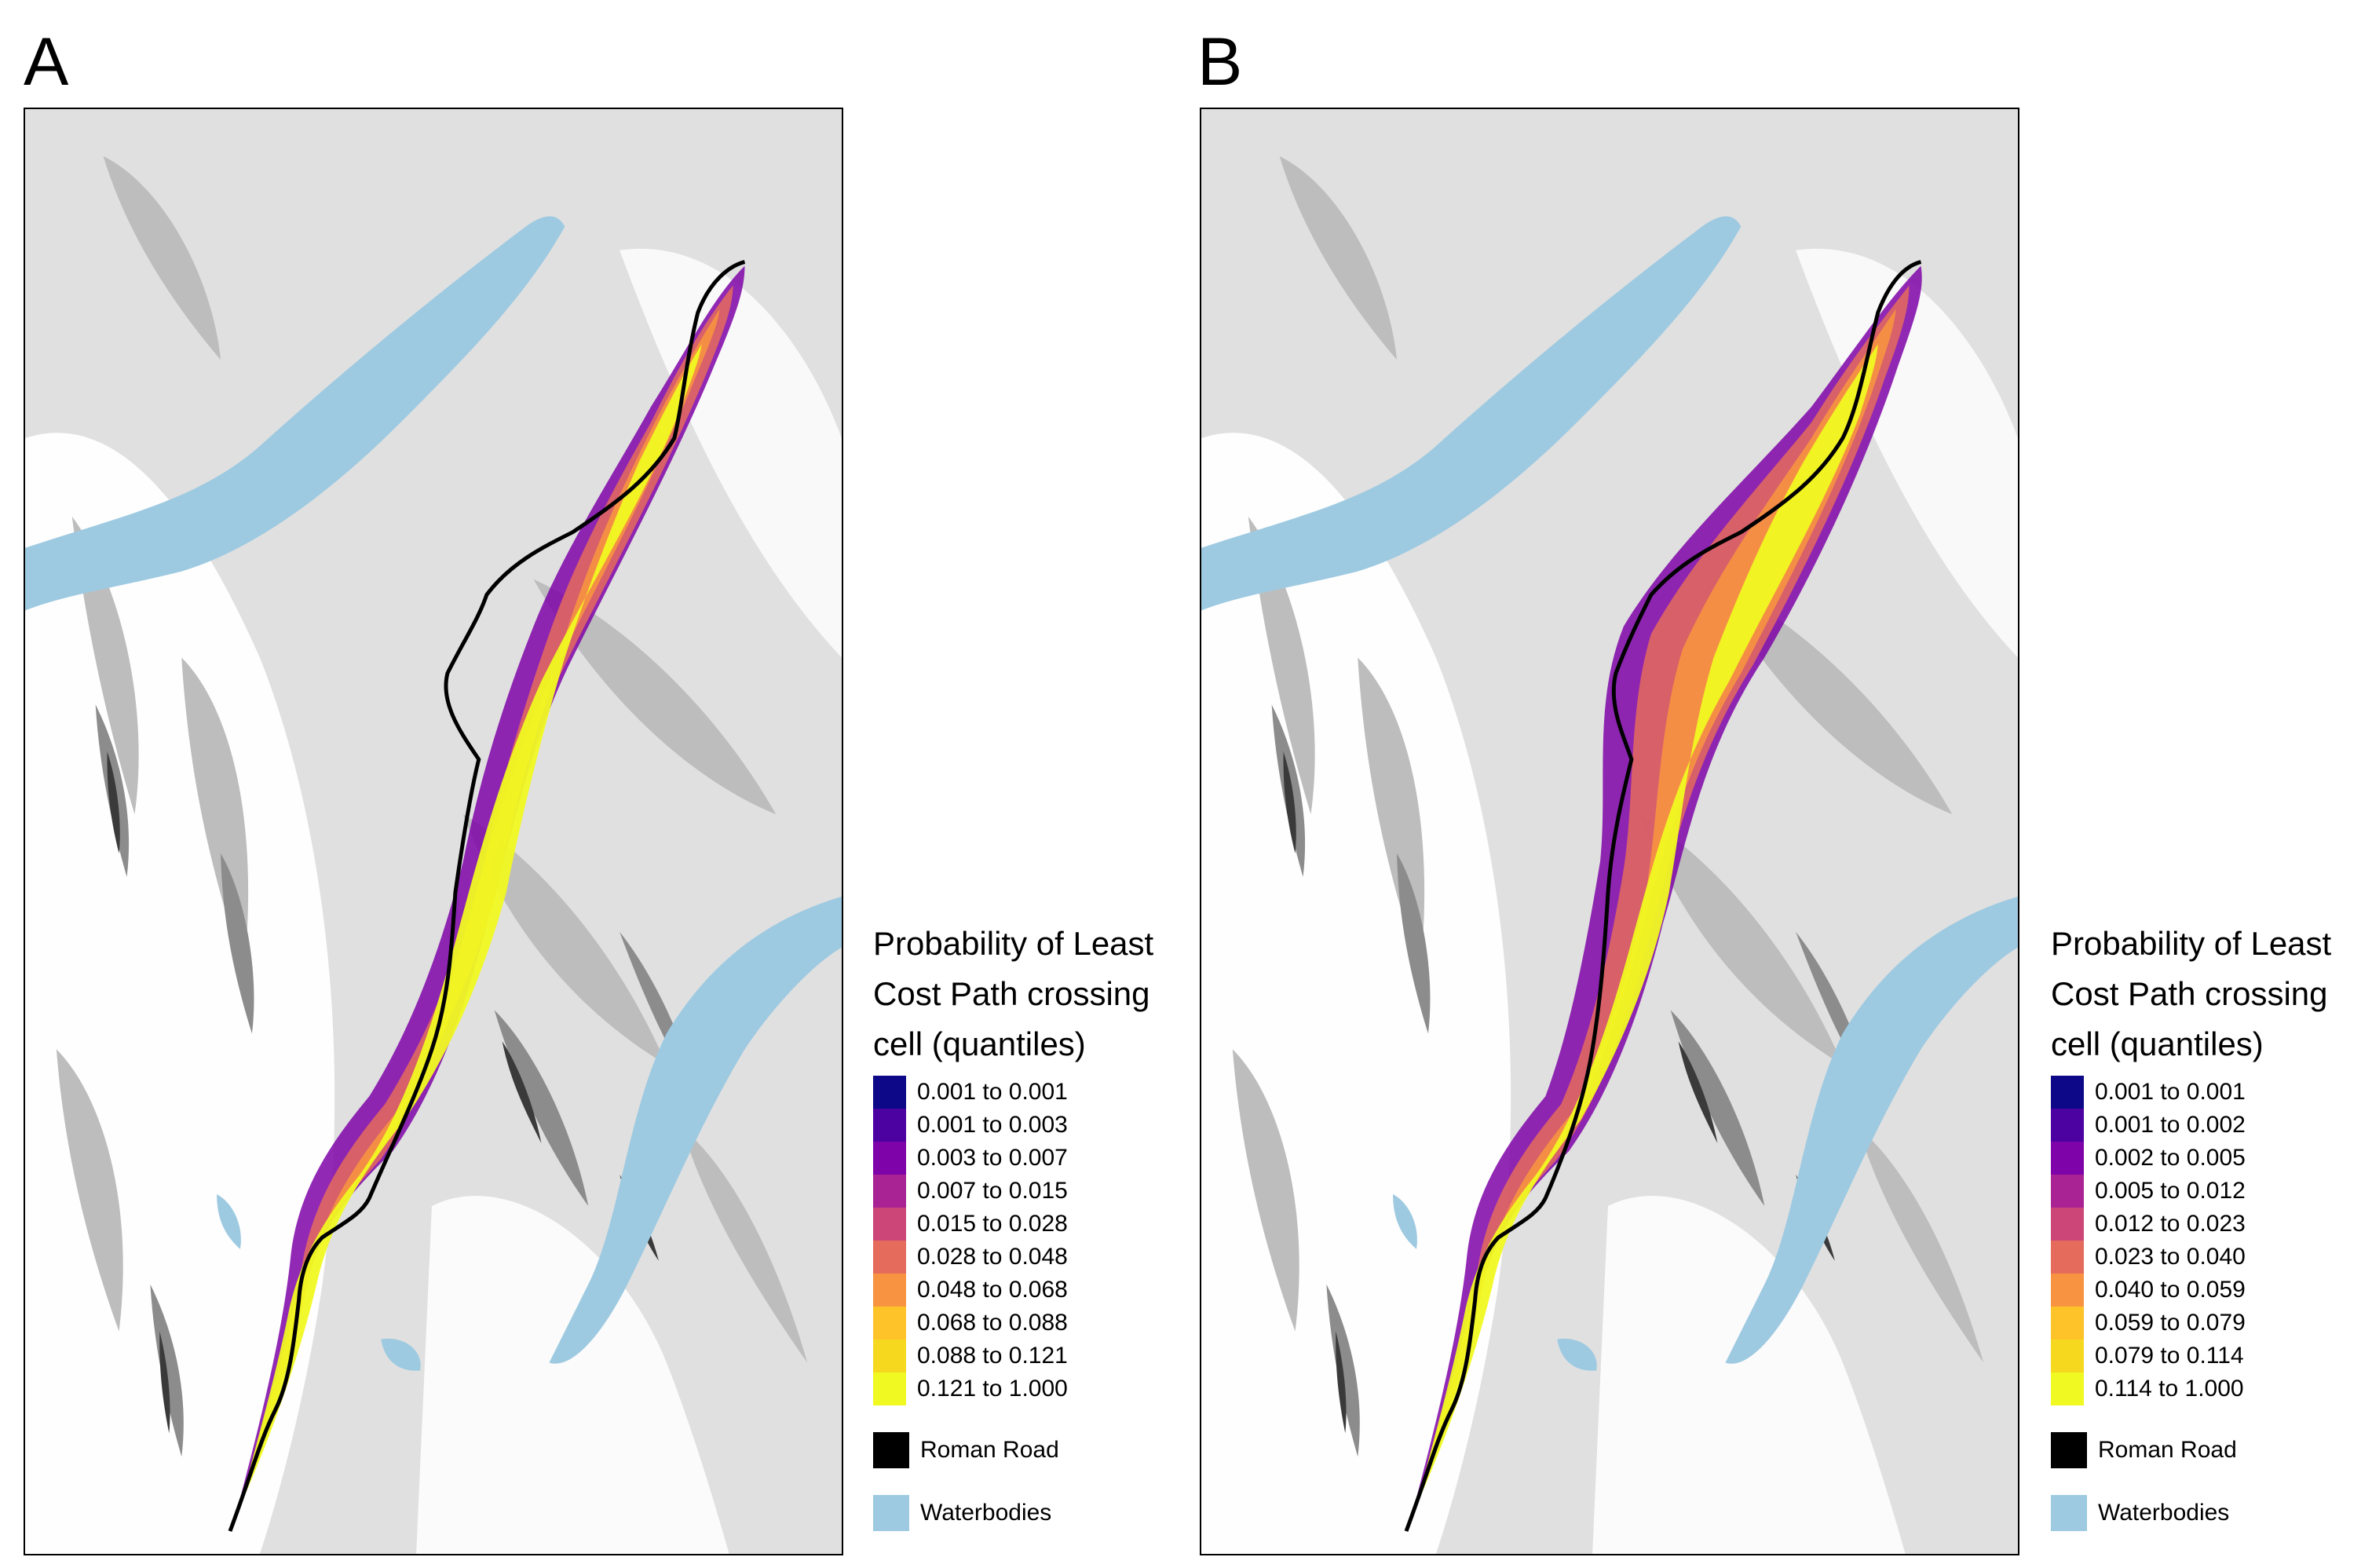  I want to click on legend-class: 0.015 to 0.028, so click(1013, 1224).